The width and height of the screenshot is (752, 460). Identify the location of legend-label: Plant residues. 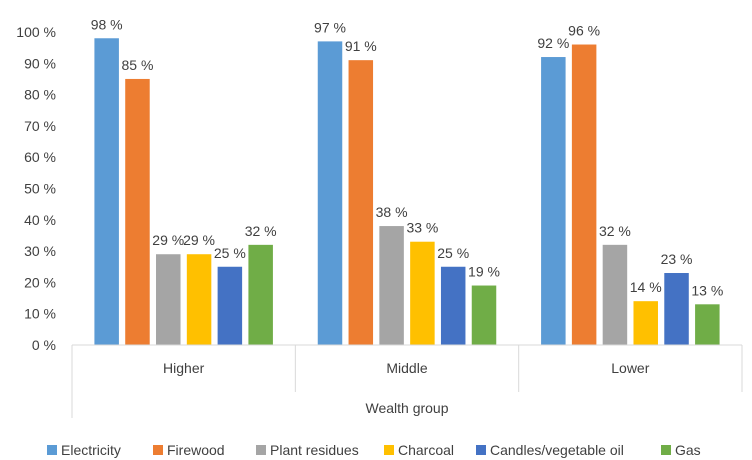
(314, 450).